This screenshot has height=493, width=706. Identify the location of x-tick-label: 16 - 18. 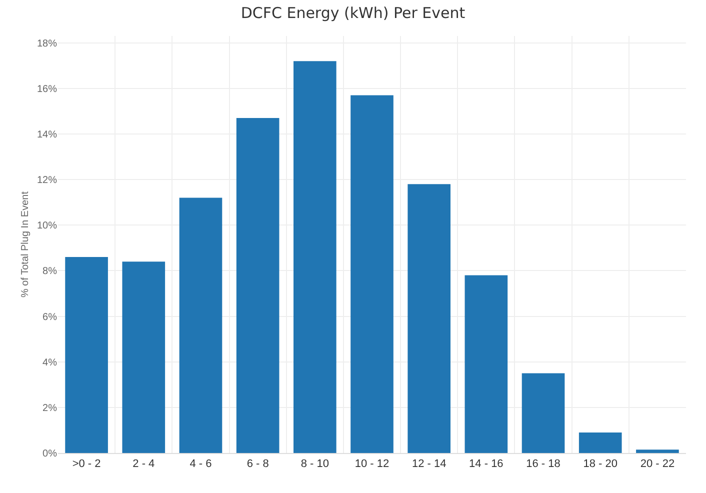
(543, 464).